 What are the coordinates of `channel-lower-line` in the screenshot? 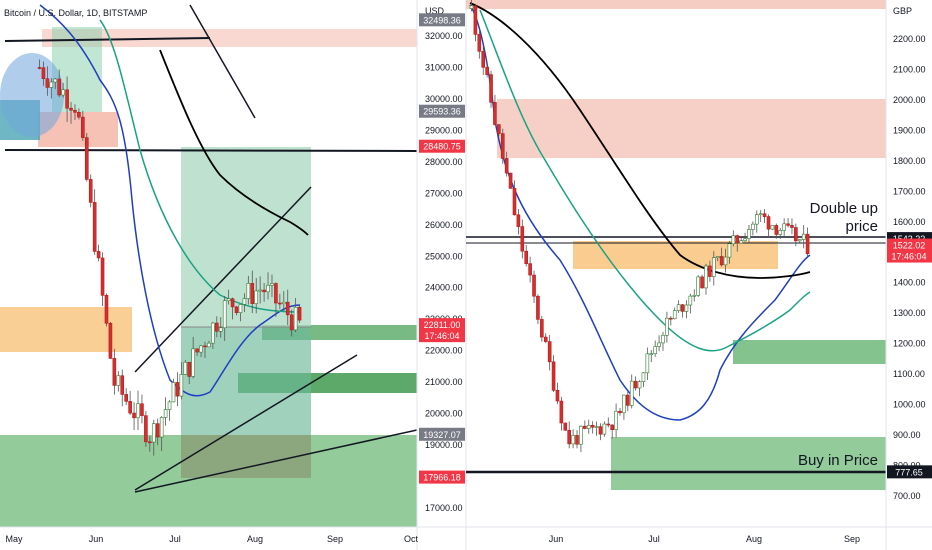 It's located at (246, 422).